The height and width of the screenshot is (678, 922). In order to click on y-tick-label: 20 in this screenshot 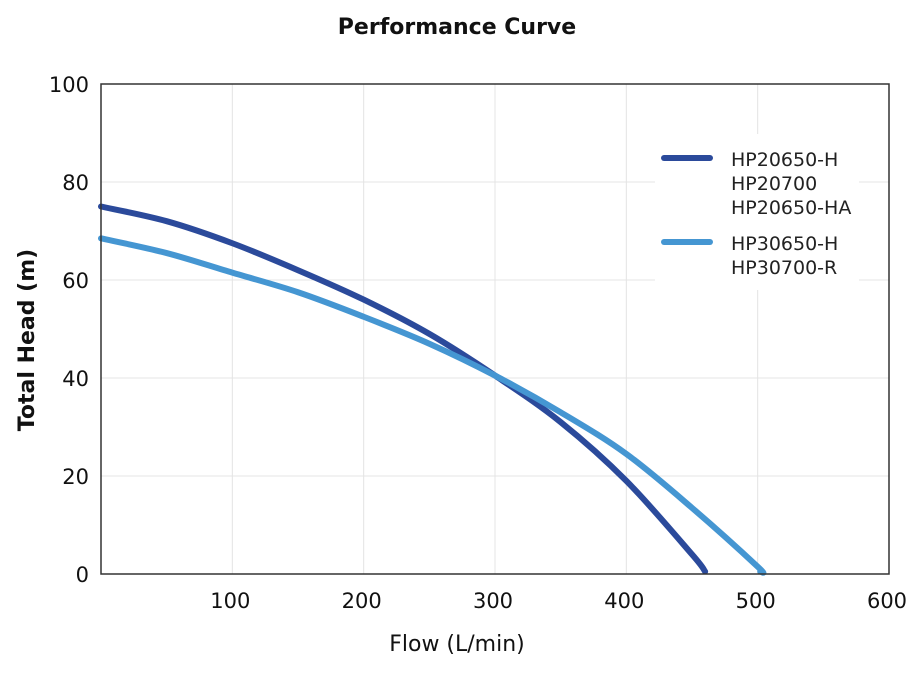, I will do `click(75, 477)`.